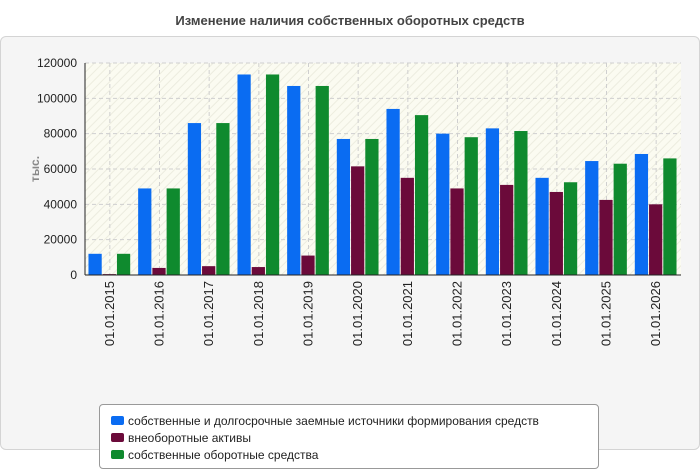 The width and height of the screenshot is (700, 469). What do you see at coordinates (272, 174) in the screenshot?
I see `bar-series-2-01.01.2018` at bounding box center [272, 174].